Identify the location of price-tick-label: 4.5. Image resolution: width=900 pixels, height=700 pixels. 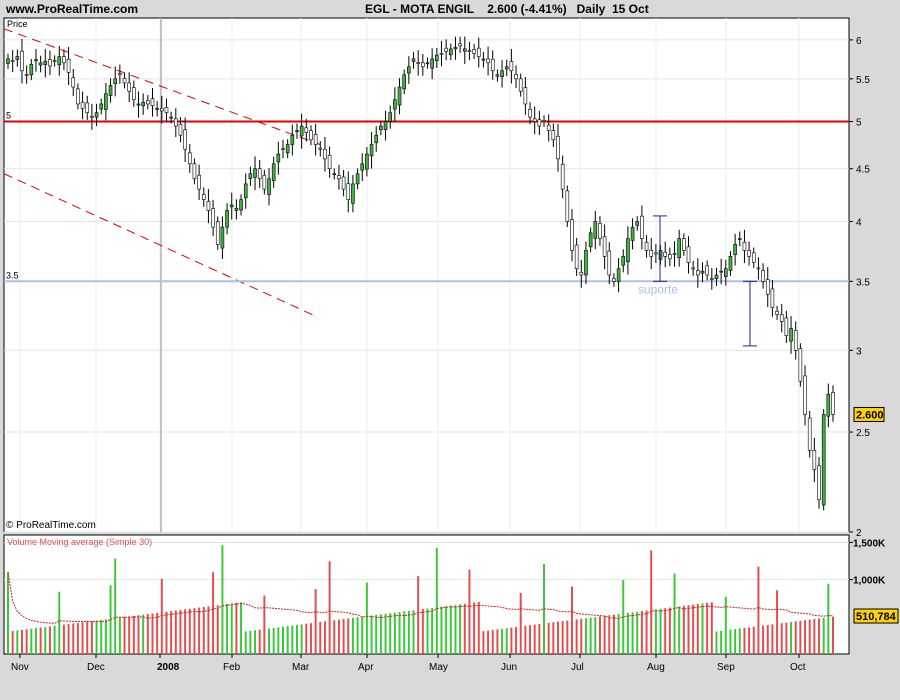
(863, 170).